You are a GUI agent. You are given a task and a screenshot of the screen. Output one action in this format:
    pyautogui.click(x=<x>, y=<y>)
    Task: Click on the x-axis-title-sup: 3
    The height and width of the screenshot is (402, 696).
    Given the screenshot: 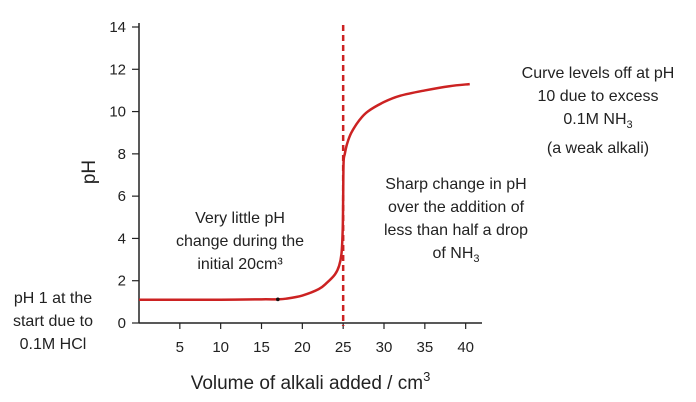 What is the action you would take?
    pyautogui.click(x=426, y=376)
    